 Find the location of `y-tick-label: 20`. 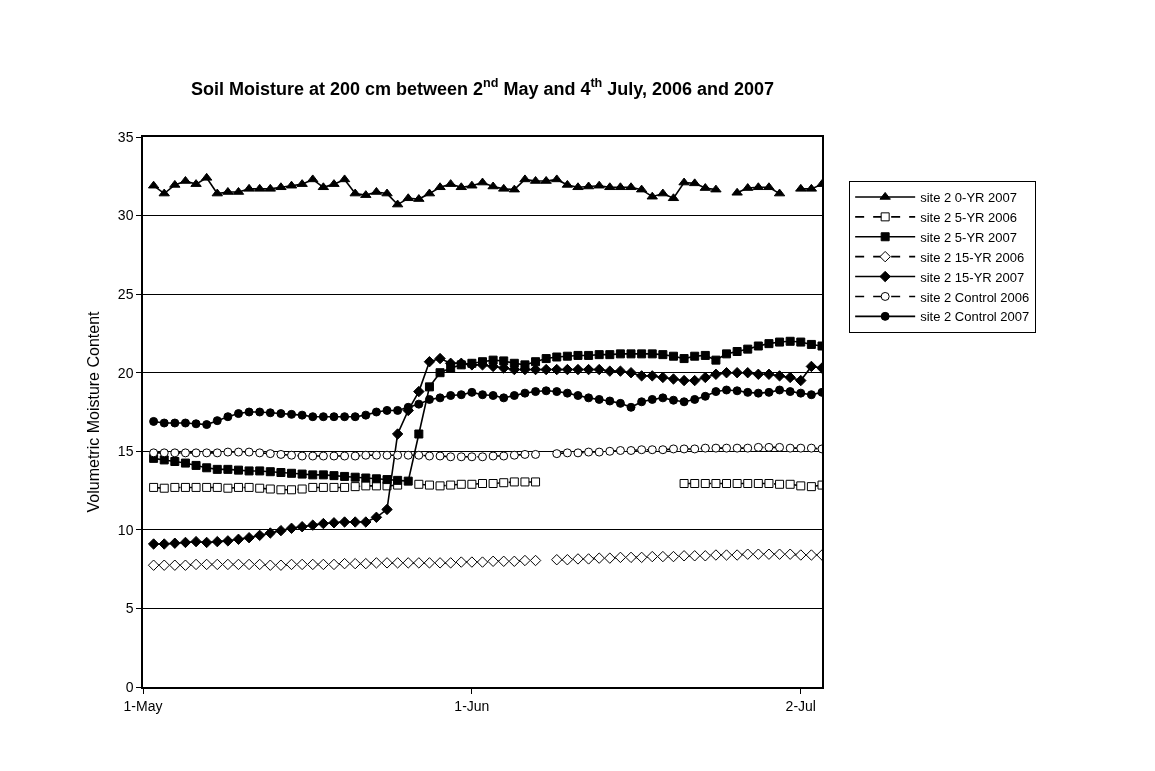

y-tick-label: 20 is located at coordinates (125, 372).